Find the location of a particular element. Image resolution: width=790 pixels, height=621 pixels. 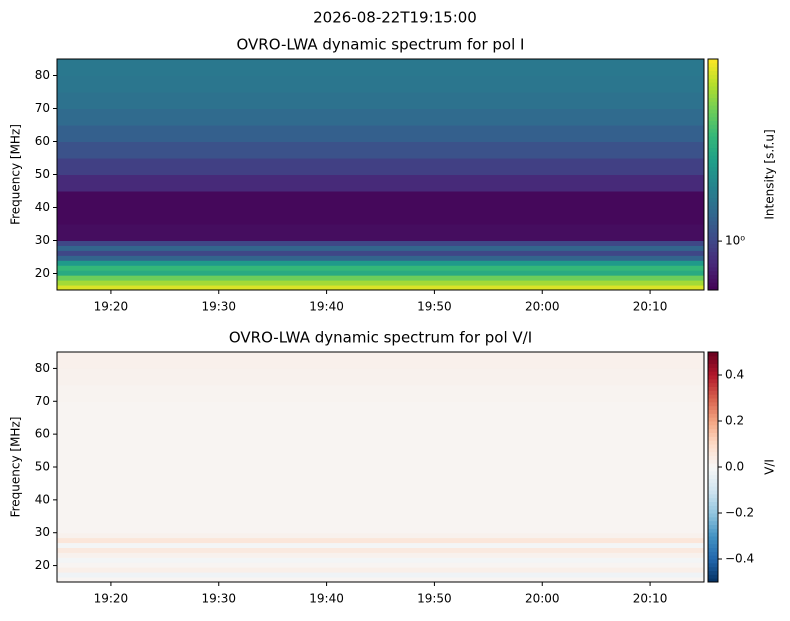

y-tick-label: 40 is located at coordinates (42, 499).